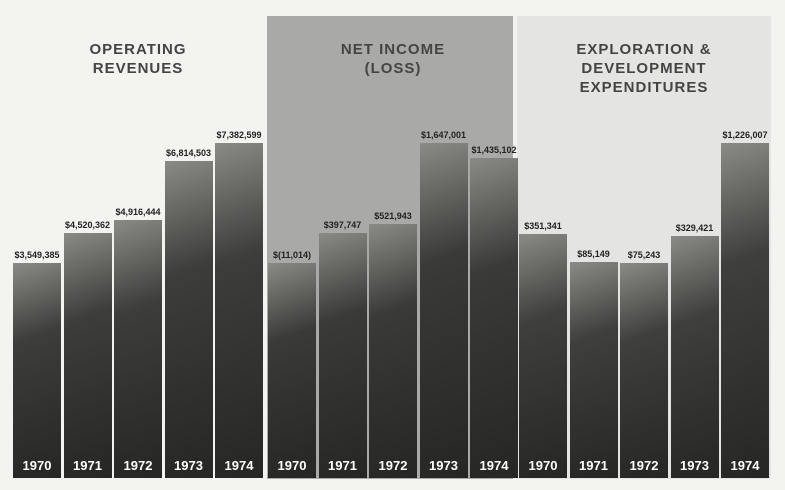 This screenshot has height=490, width=785. Describe the element at coordinates (644, 255) in the screenshot. I see `value-label: $75,243` at that location.